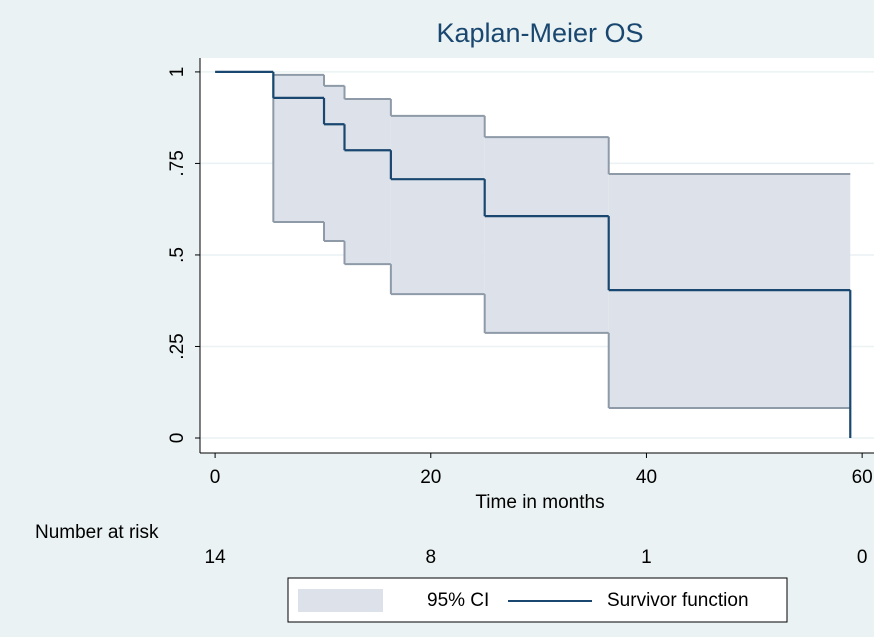 This screenshot has height=637, width=874. Describe the element at coordinates (216, 557) in the screenshot. I see `risk-count: 14` at that location.